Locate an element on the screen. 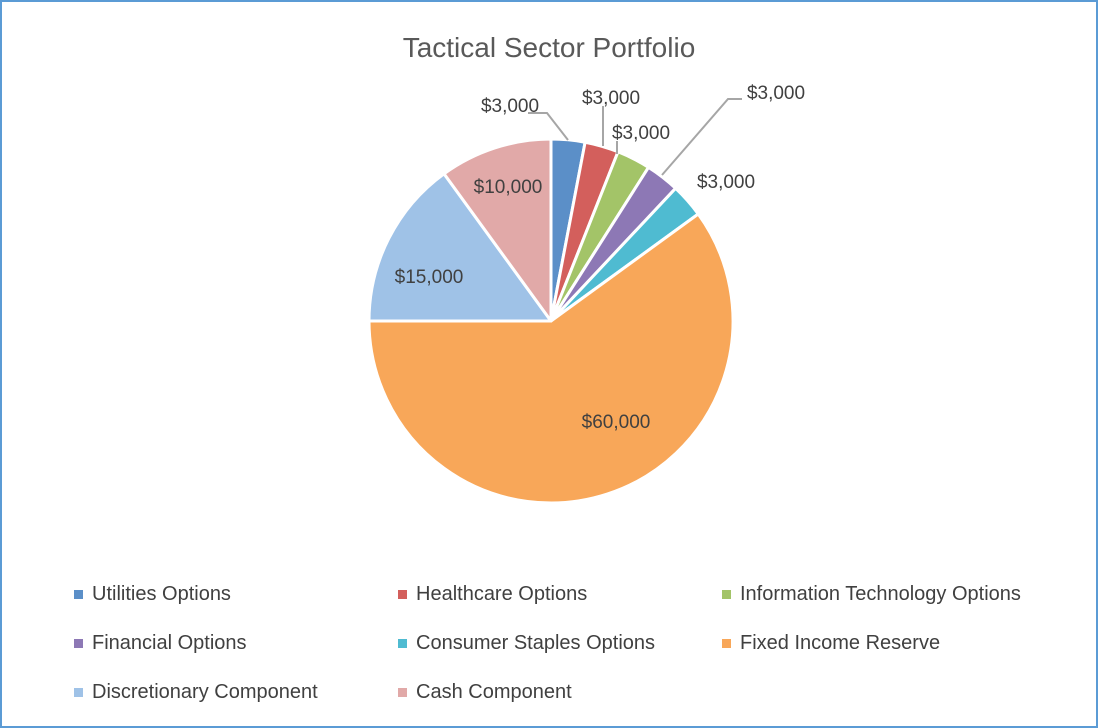 This screenshot has height=728, width=1098. data-label: $15,000 is located at coordinates (429, 277).